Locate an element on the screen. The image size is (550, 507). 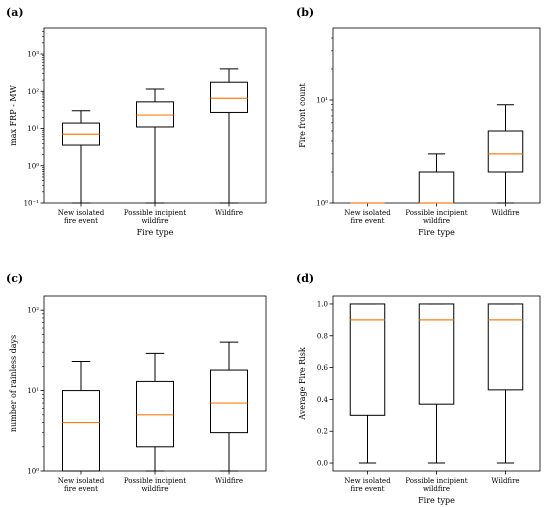
panel-label-c: (c) is located at coordinates (15, 278).